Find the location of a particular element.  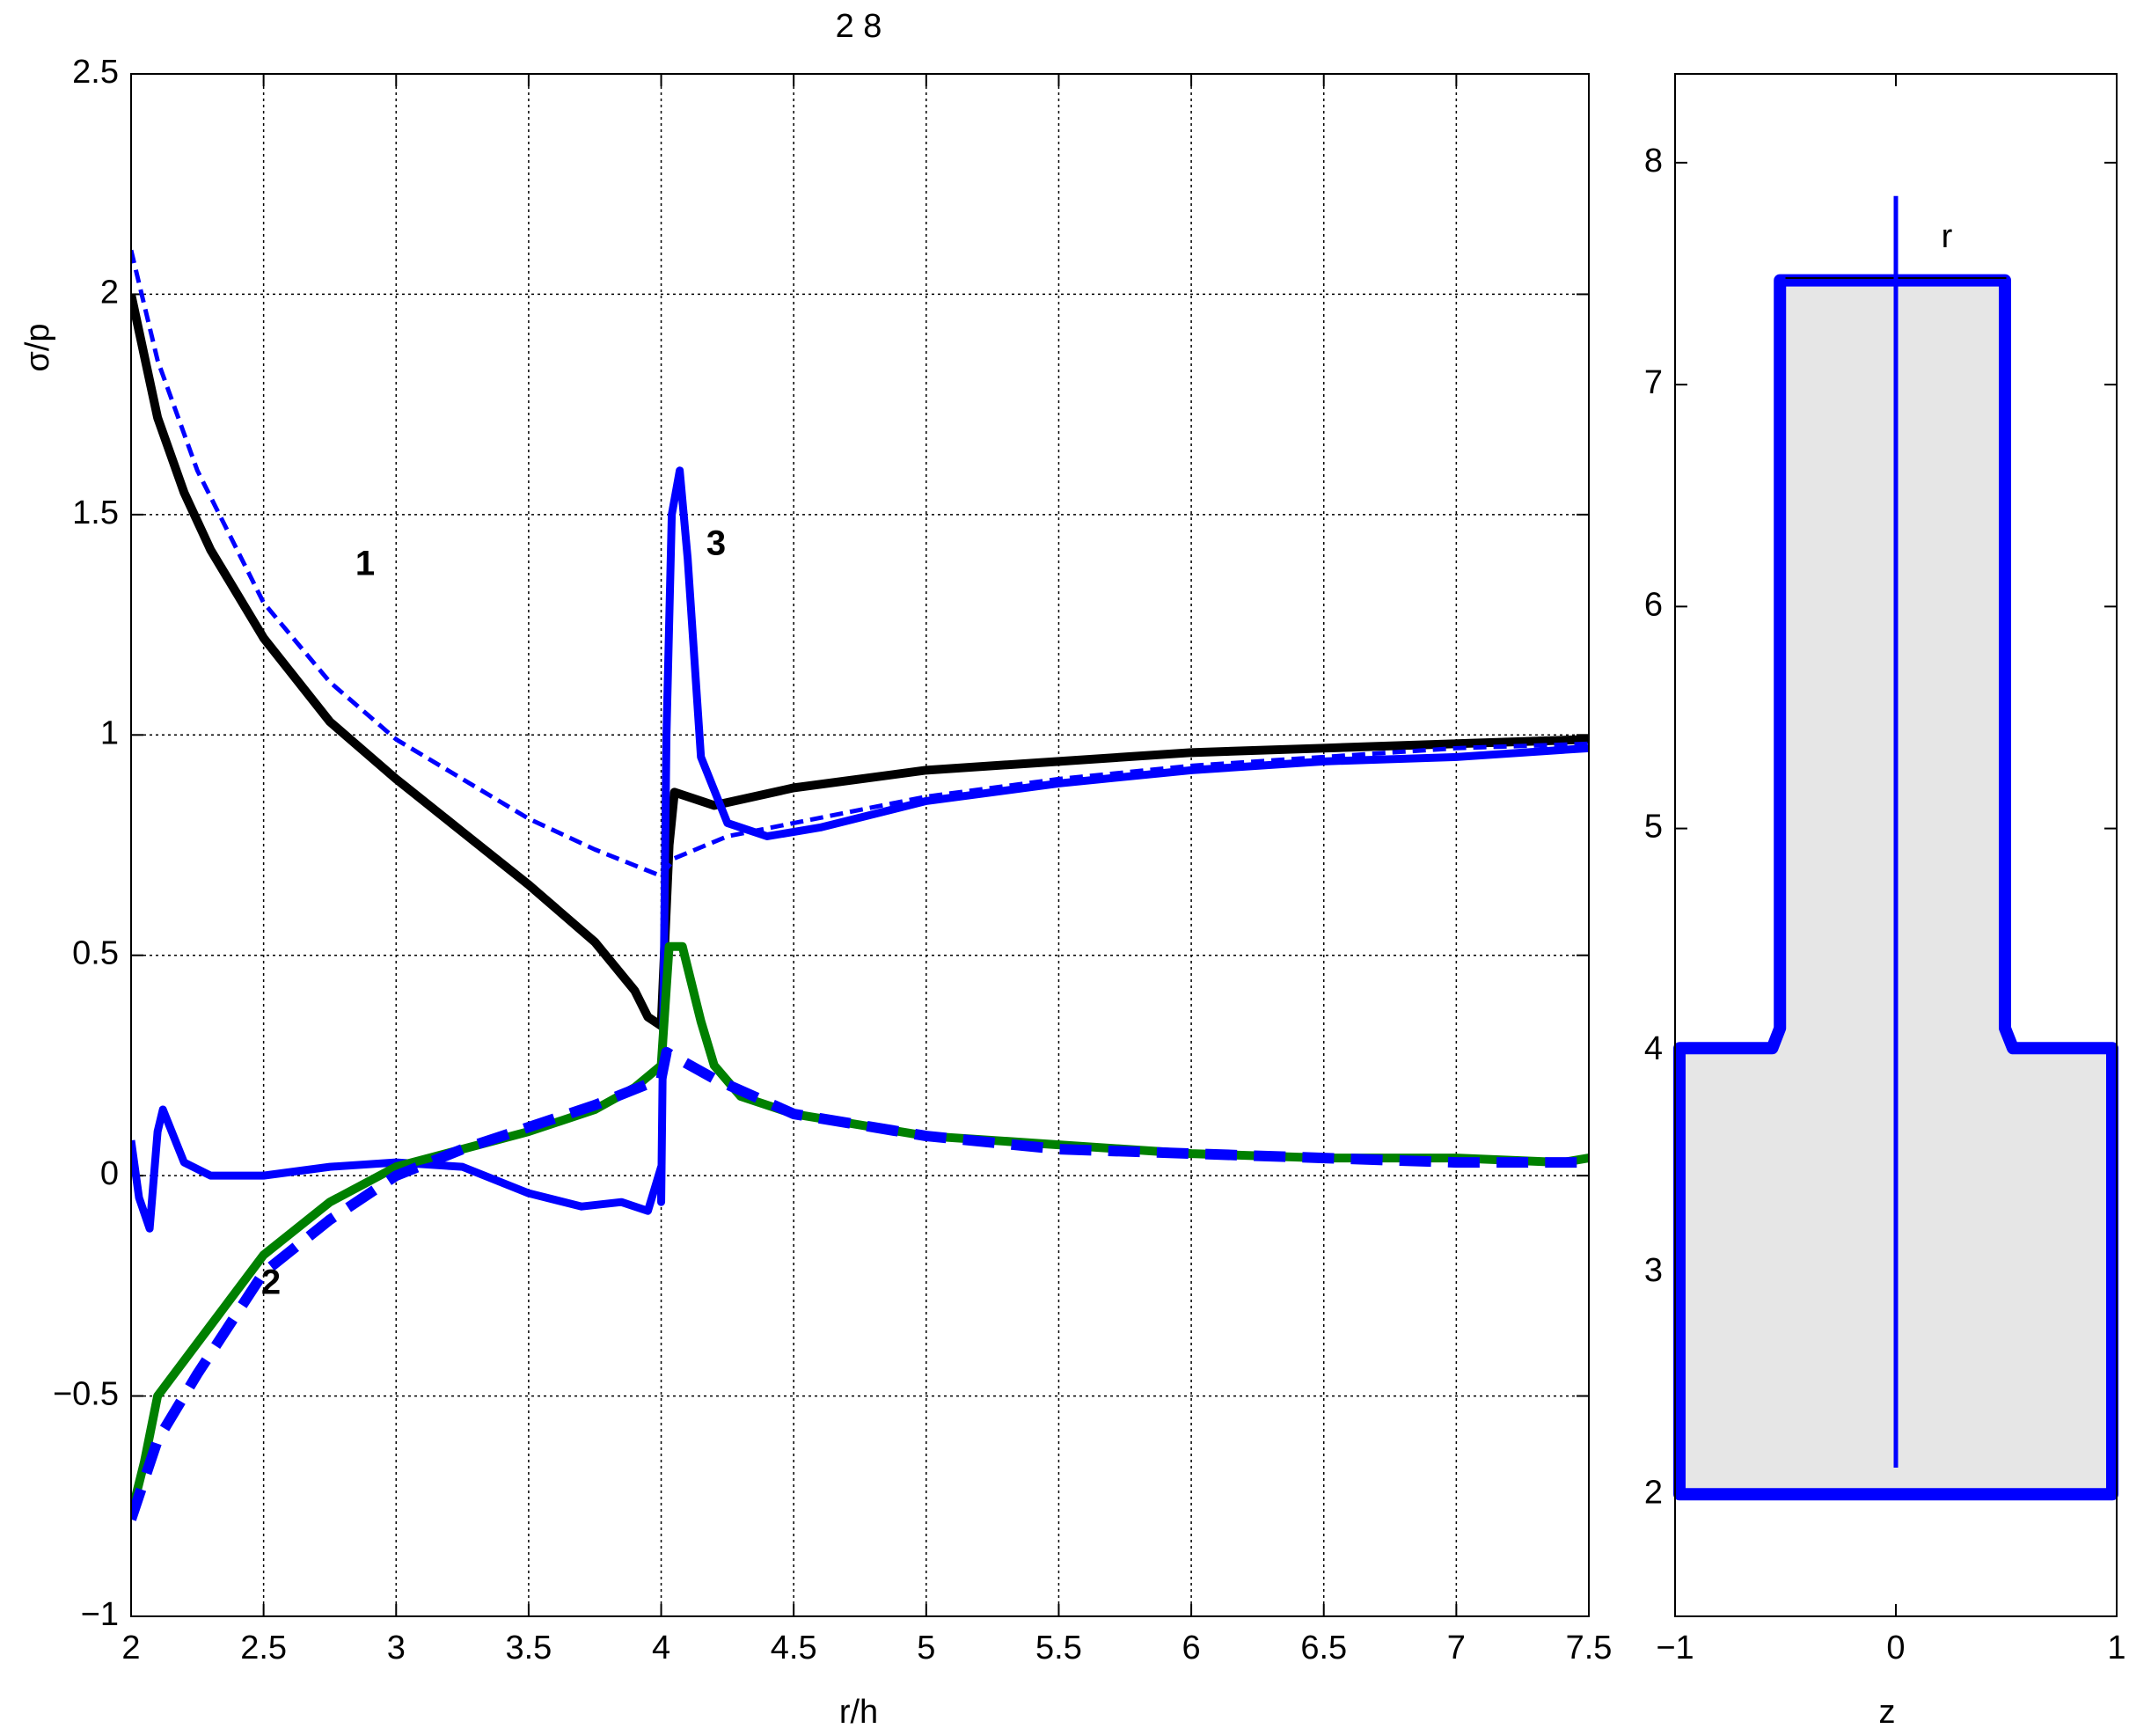

x-tick-label: 1 is located at coordinates (2116, 1648).